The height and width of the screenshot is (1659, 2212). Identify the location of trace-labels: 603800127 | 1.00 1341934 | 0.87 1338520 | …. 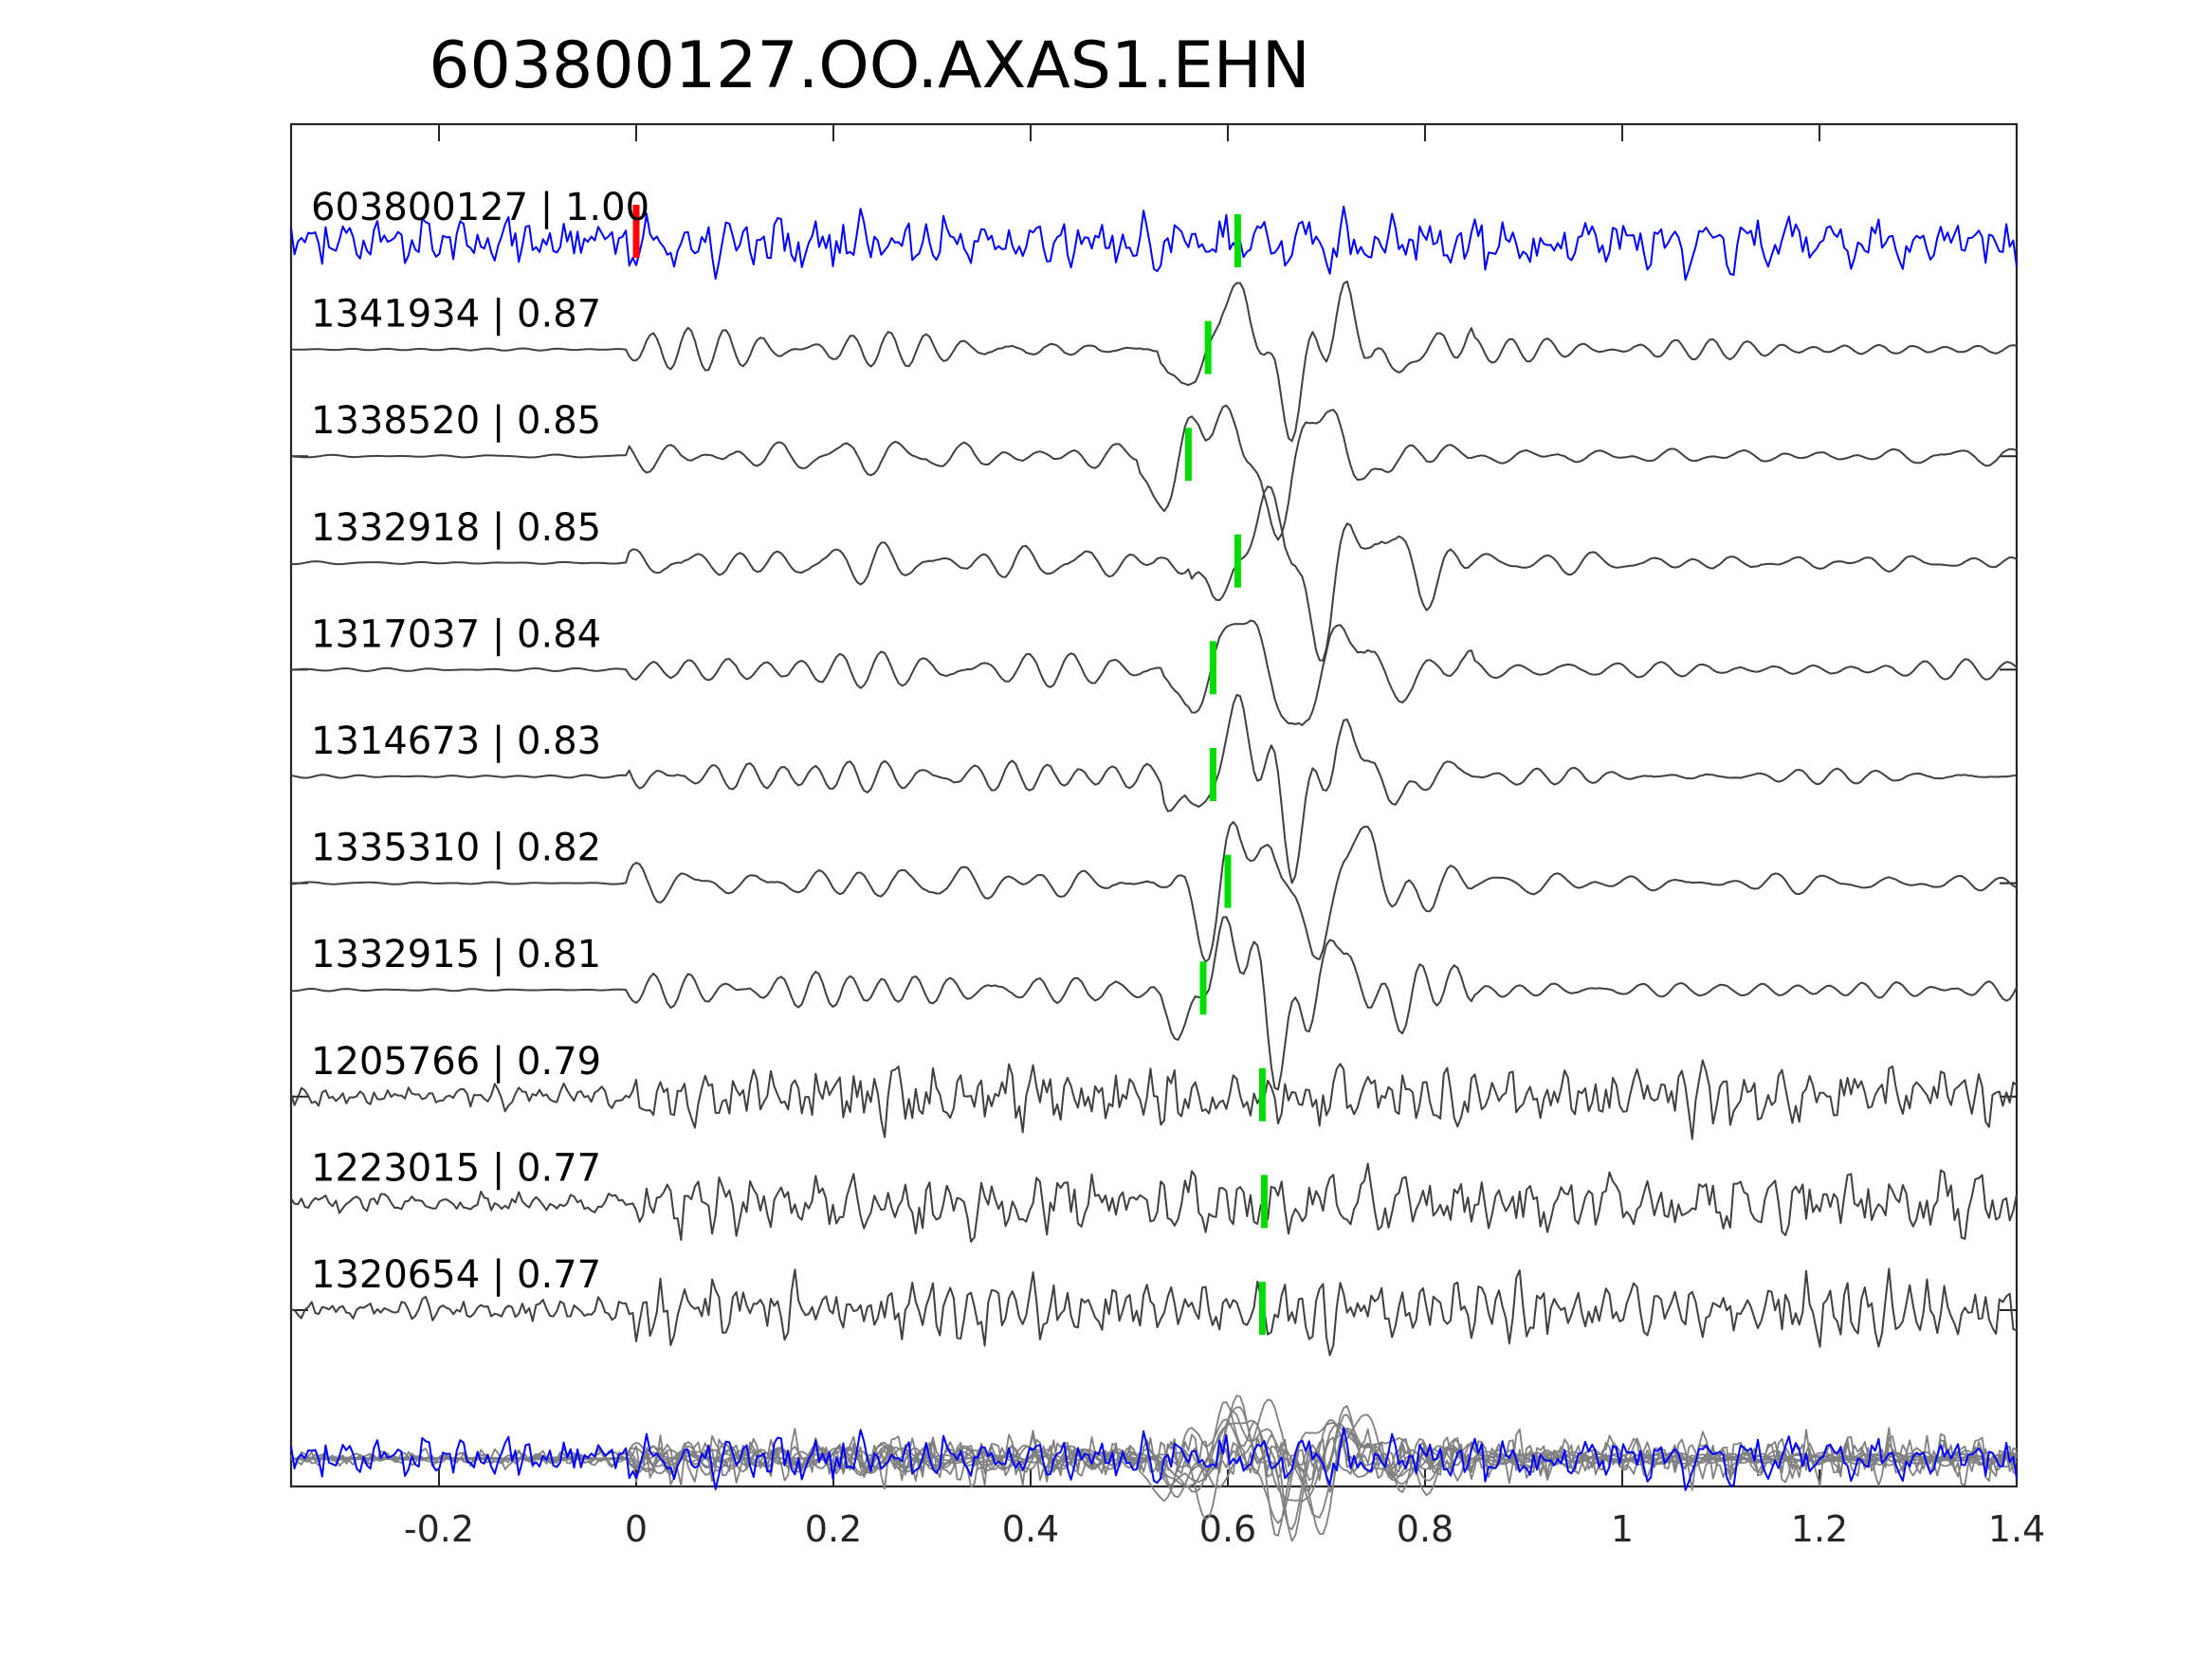
(480, 741).